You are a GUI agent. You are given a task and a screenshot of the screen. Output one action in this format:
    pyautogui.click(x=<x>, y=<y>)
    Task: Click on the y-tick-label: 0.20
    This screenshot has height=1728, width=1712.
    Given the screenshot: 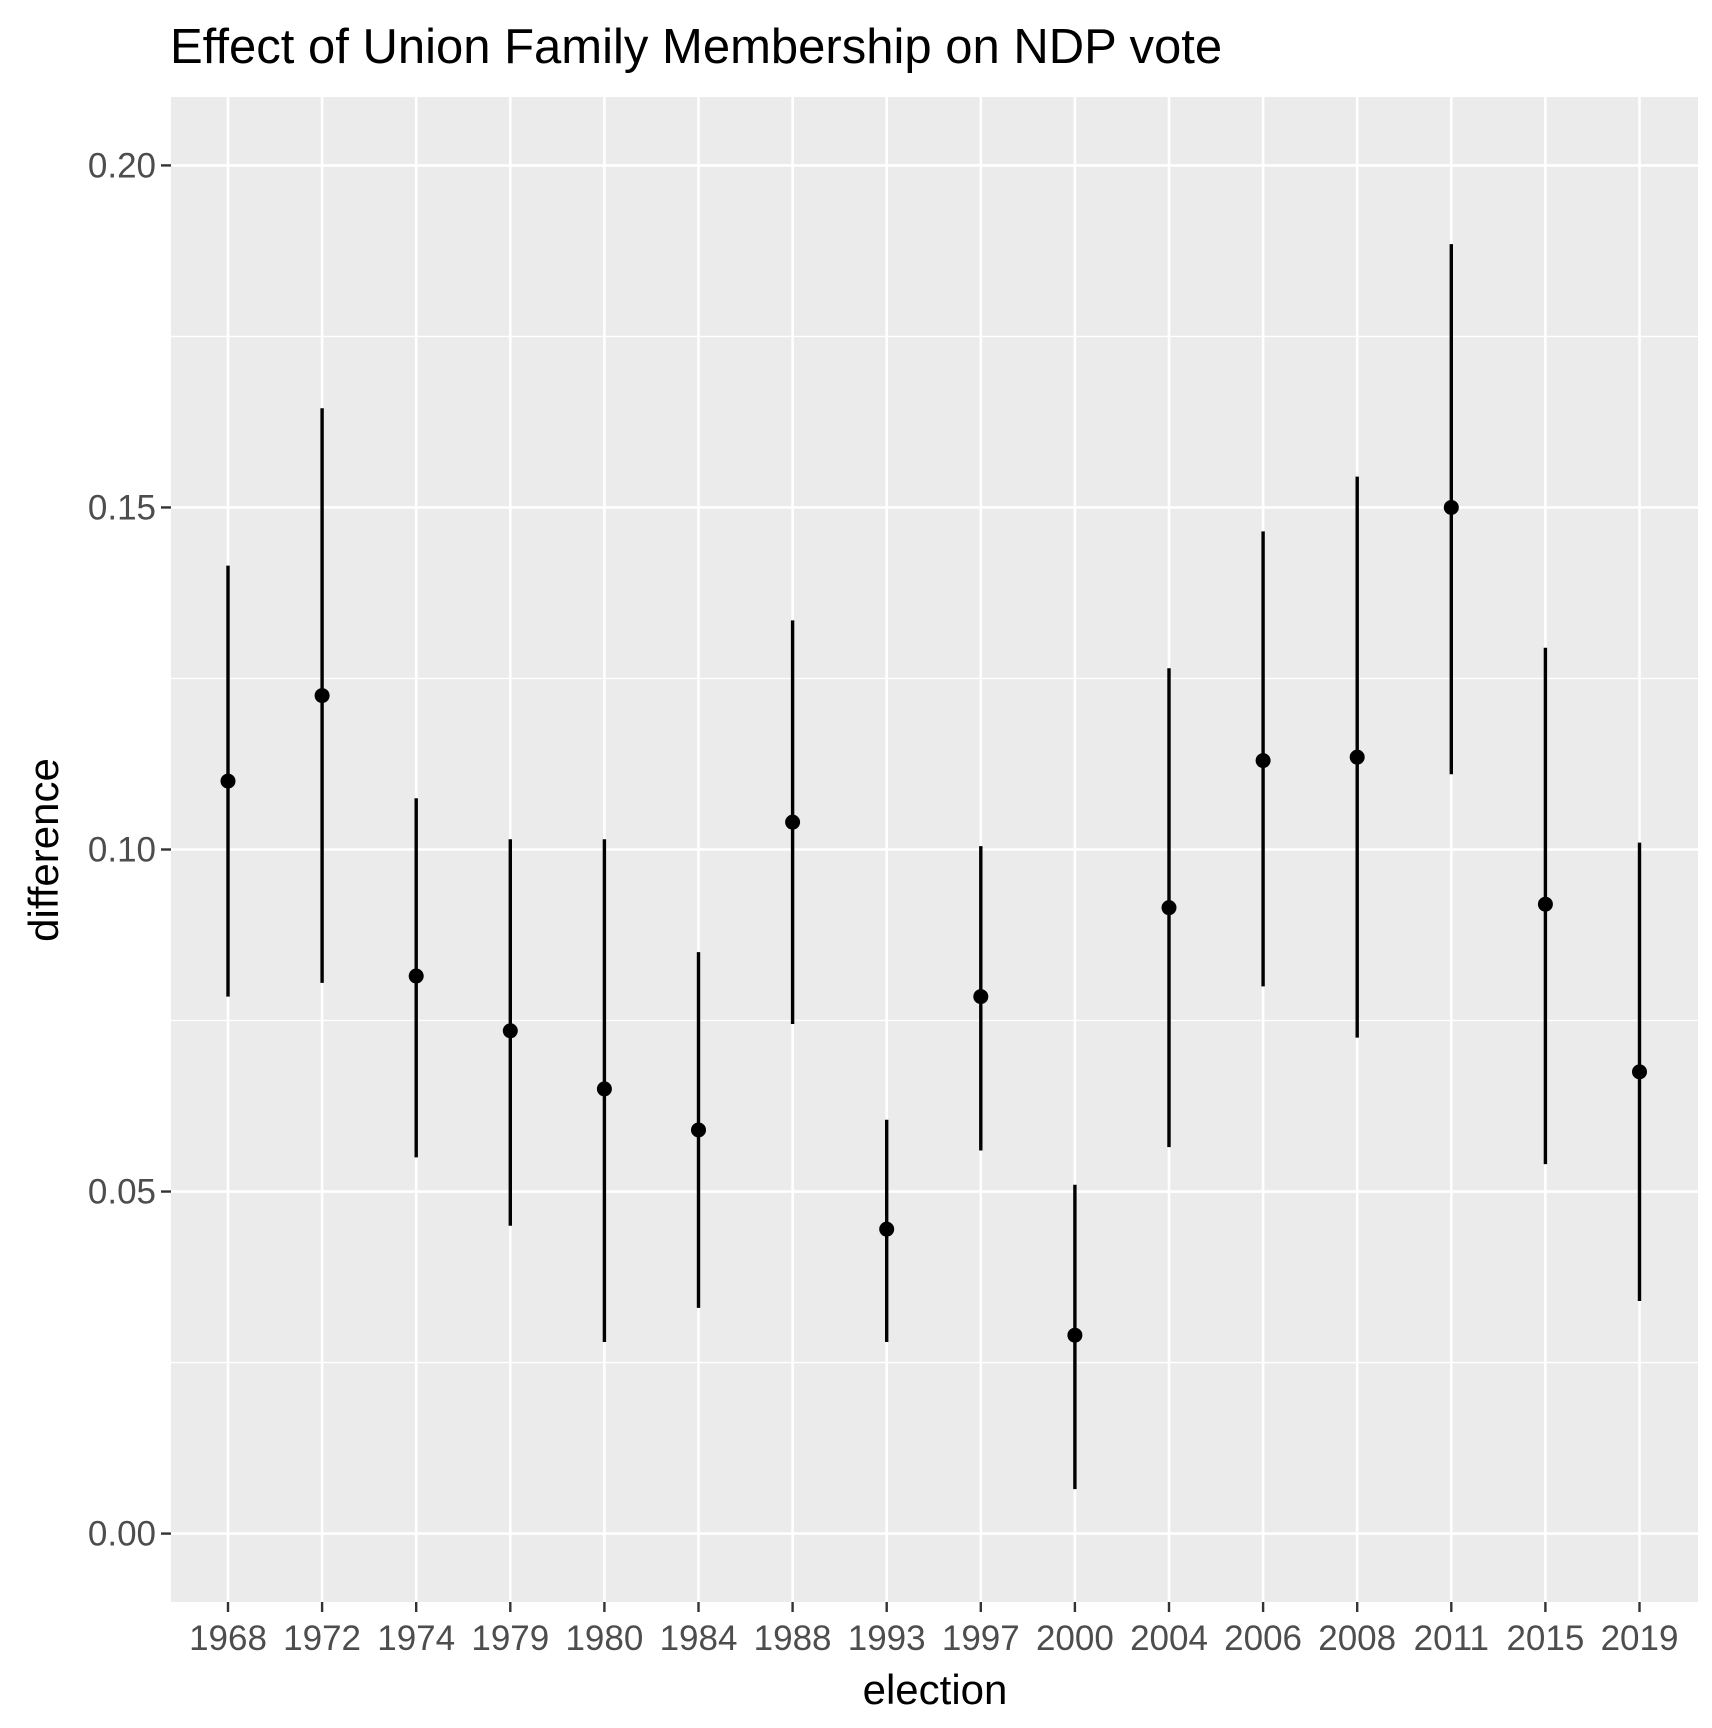 What is the action you would take?
    pyautogui.click(x=122, y=165)
    